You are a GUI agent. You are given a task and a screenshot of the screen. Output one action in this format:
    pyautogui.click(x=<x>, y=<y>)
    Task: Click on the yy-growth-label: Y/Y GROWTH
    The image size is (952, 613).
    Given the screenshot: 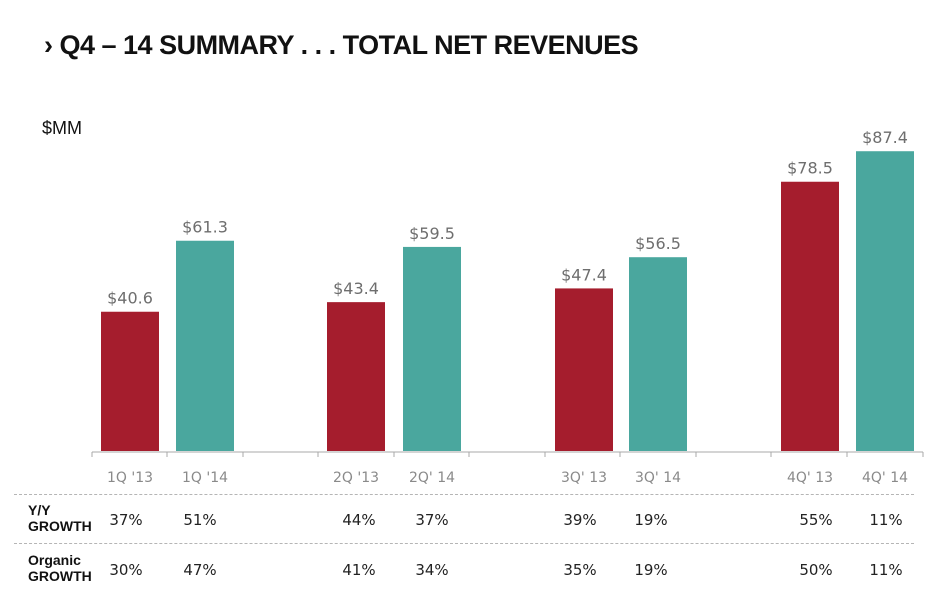 What is the action you would take?
    pyautogui.click(x=60, y=518)
    